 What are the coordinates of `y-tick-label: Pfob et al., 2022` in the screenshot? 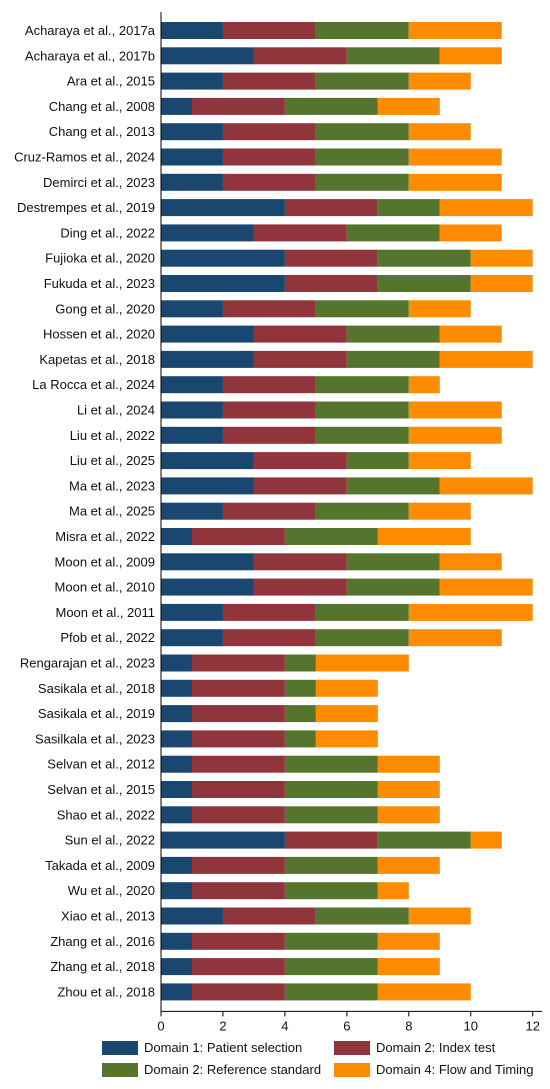 It's located at (107, 637).